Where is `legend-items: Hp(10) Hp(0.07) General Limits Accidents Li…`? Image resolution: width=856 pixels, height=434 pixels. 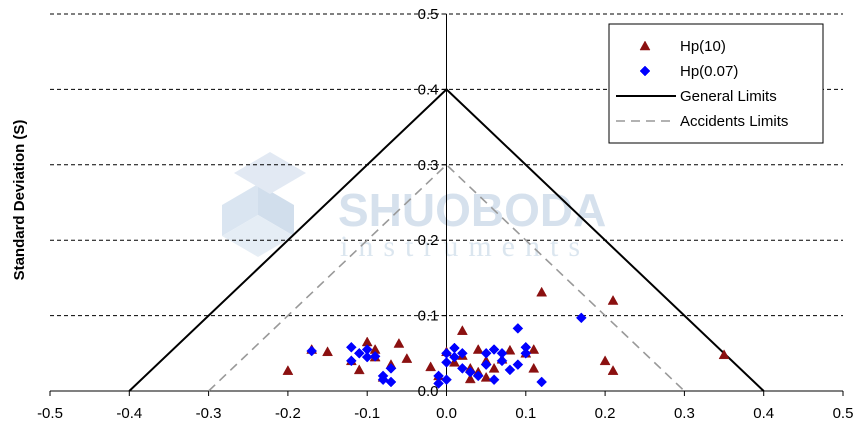 legend-items: Hp(10) Hp(0.07) General Limits Accidents Li… is located at coordinates (702, 84).